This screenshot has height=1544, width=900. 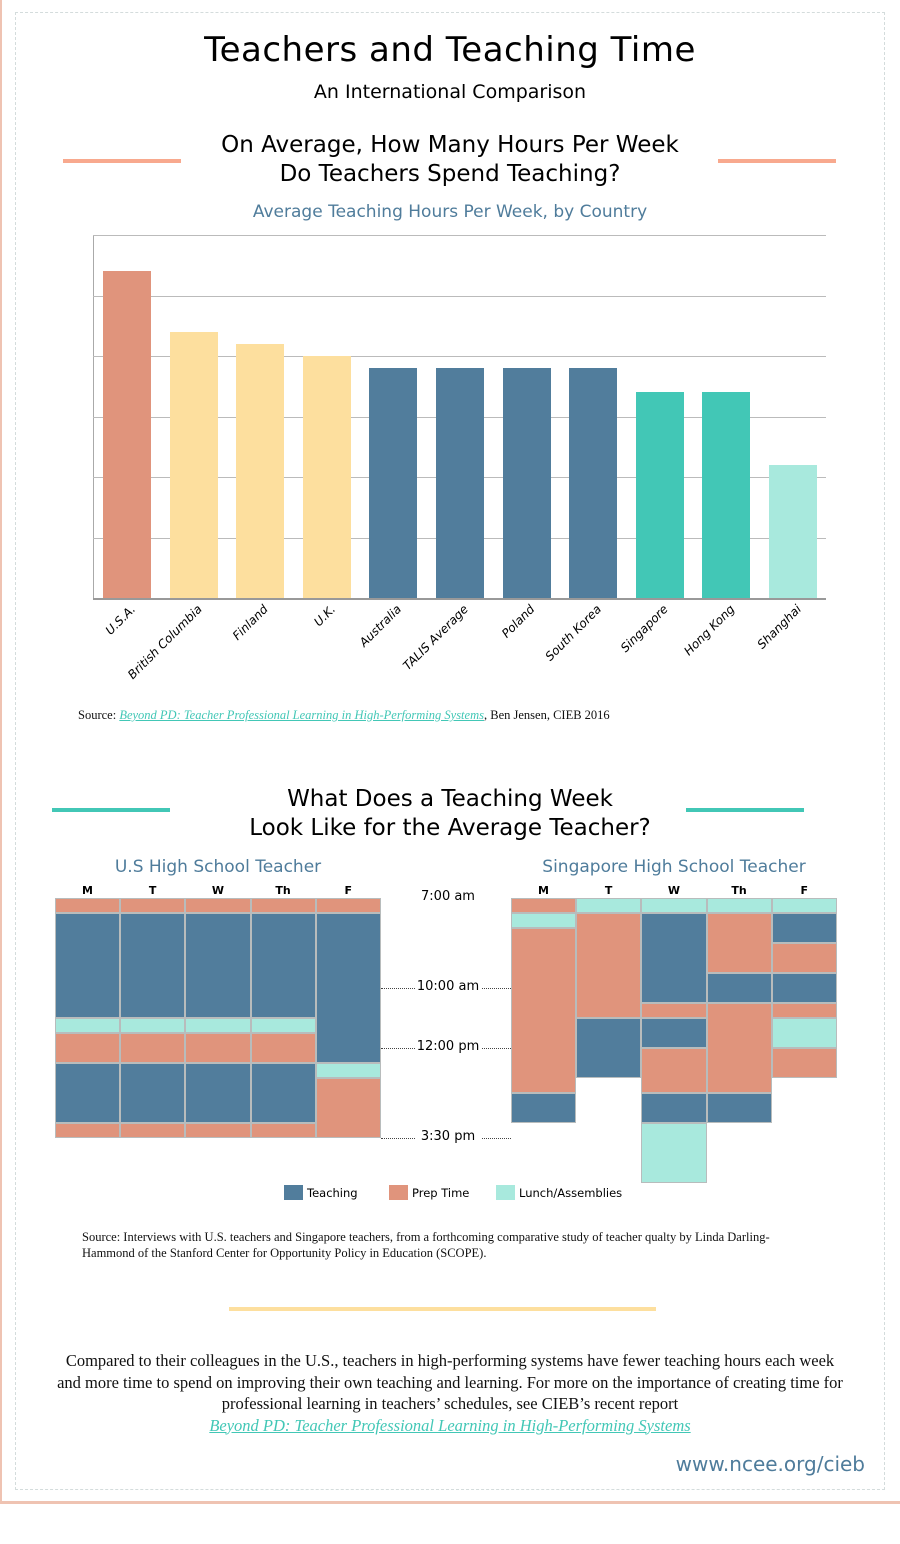 I want to click on divider-yellow, so click(x=442, y=1309).